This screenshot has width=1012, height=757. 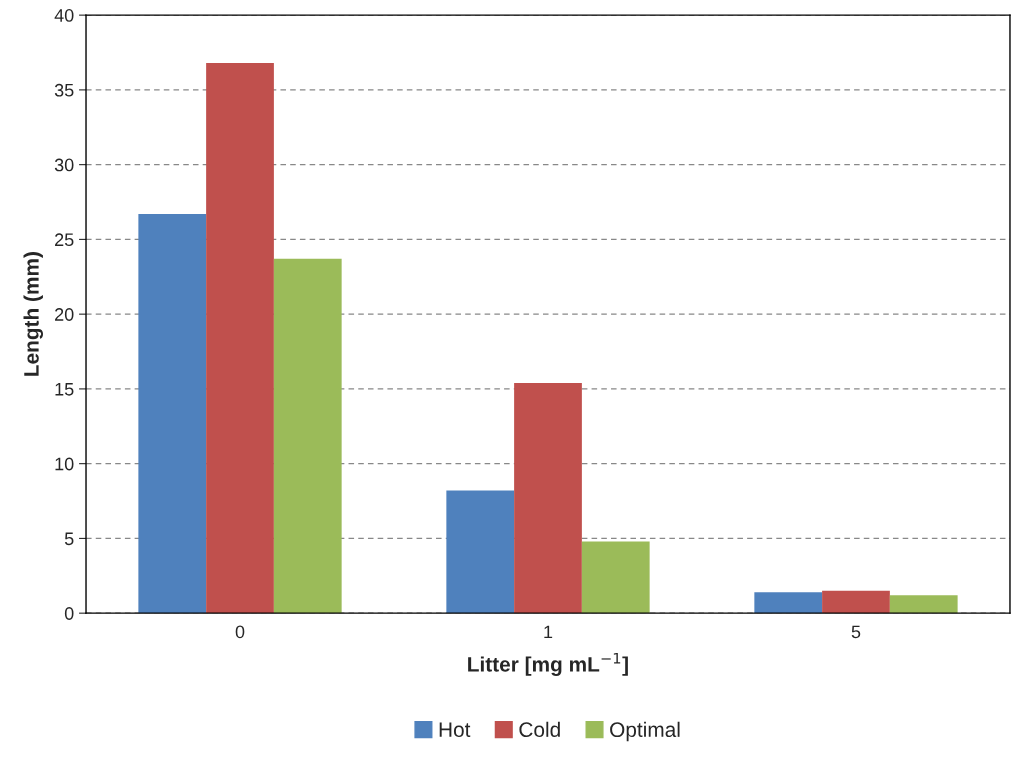 What do you see at coordinates (33, 314) in the screenshot?
I see `y-axis-title: Length (mm)` at bounding box center [33, 314].